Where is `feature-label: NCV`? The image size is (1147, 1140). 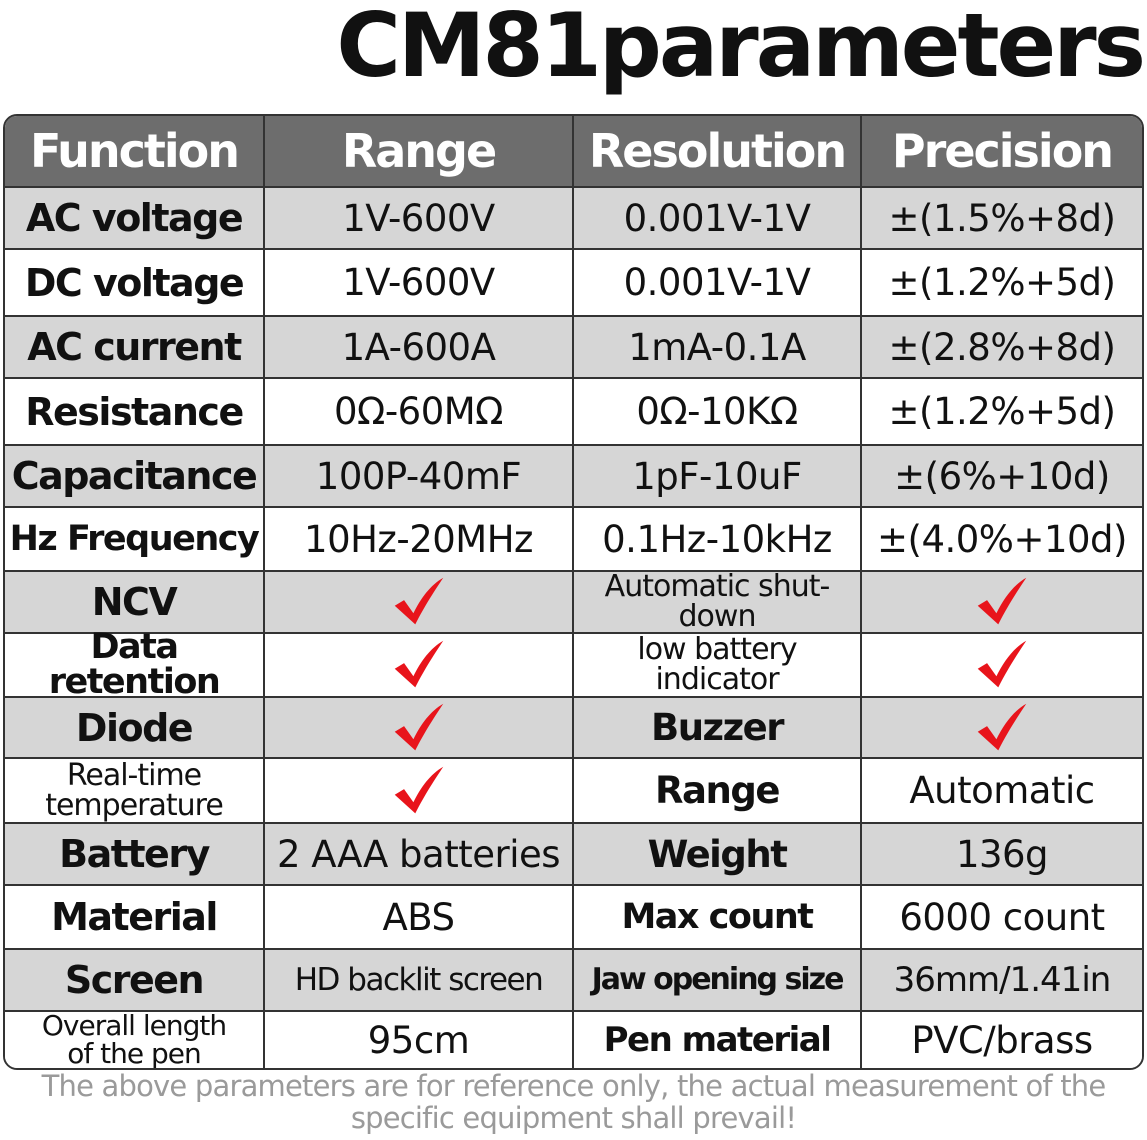
feature-label: NCV is located at coordinates (134, 602).